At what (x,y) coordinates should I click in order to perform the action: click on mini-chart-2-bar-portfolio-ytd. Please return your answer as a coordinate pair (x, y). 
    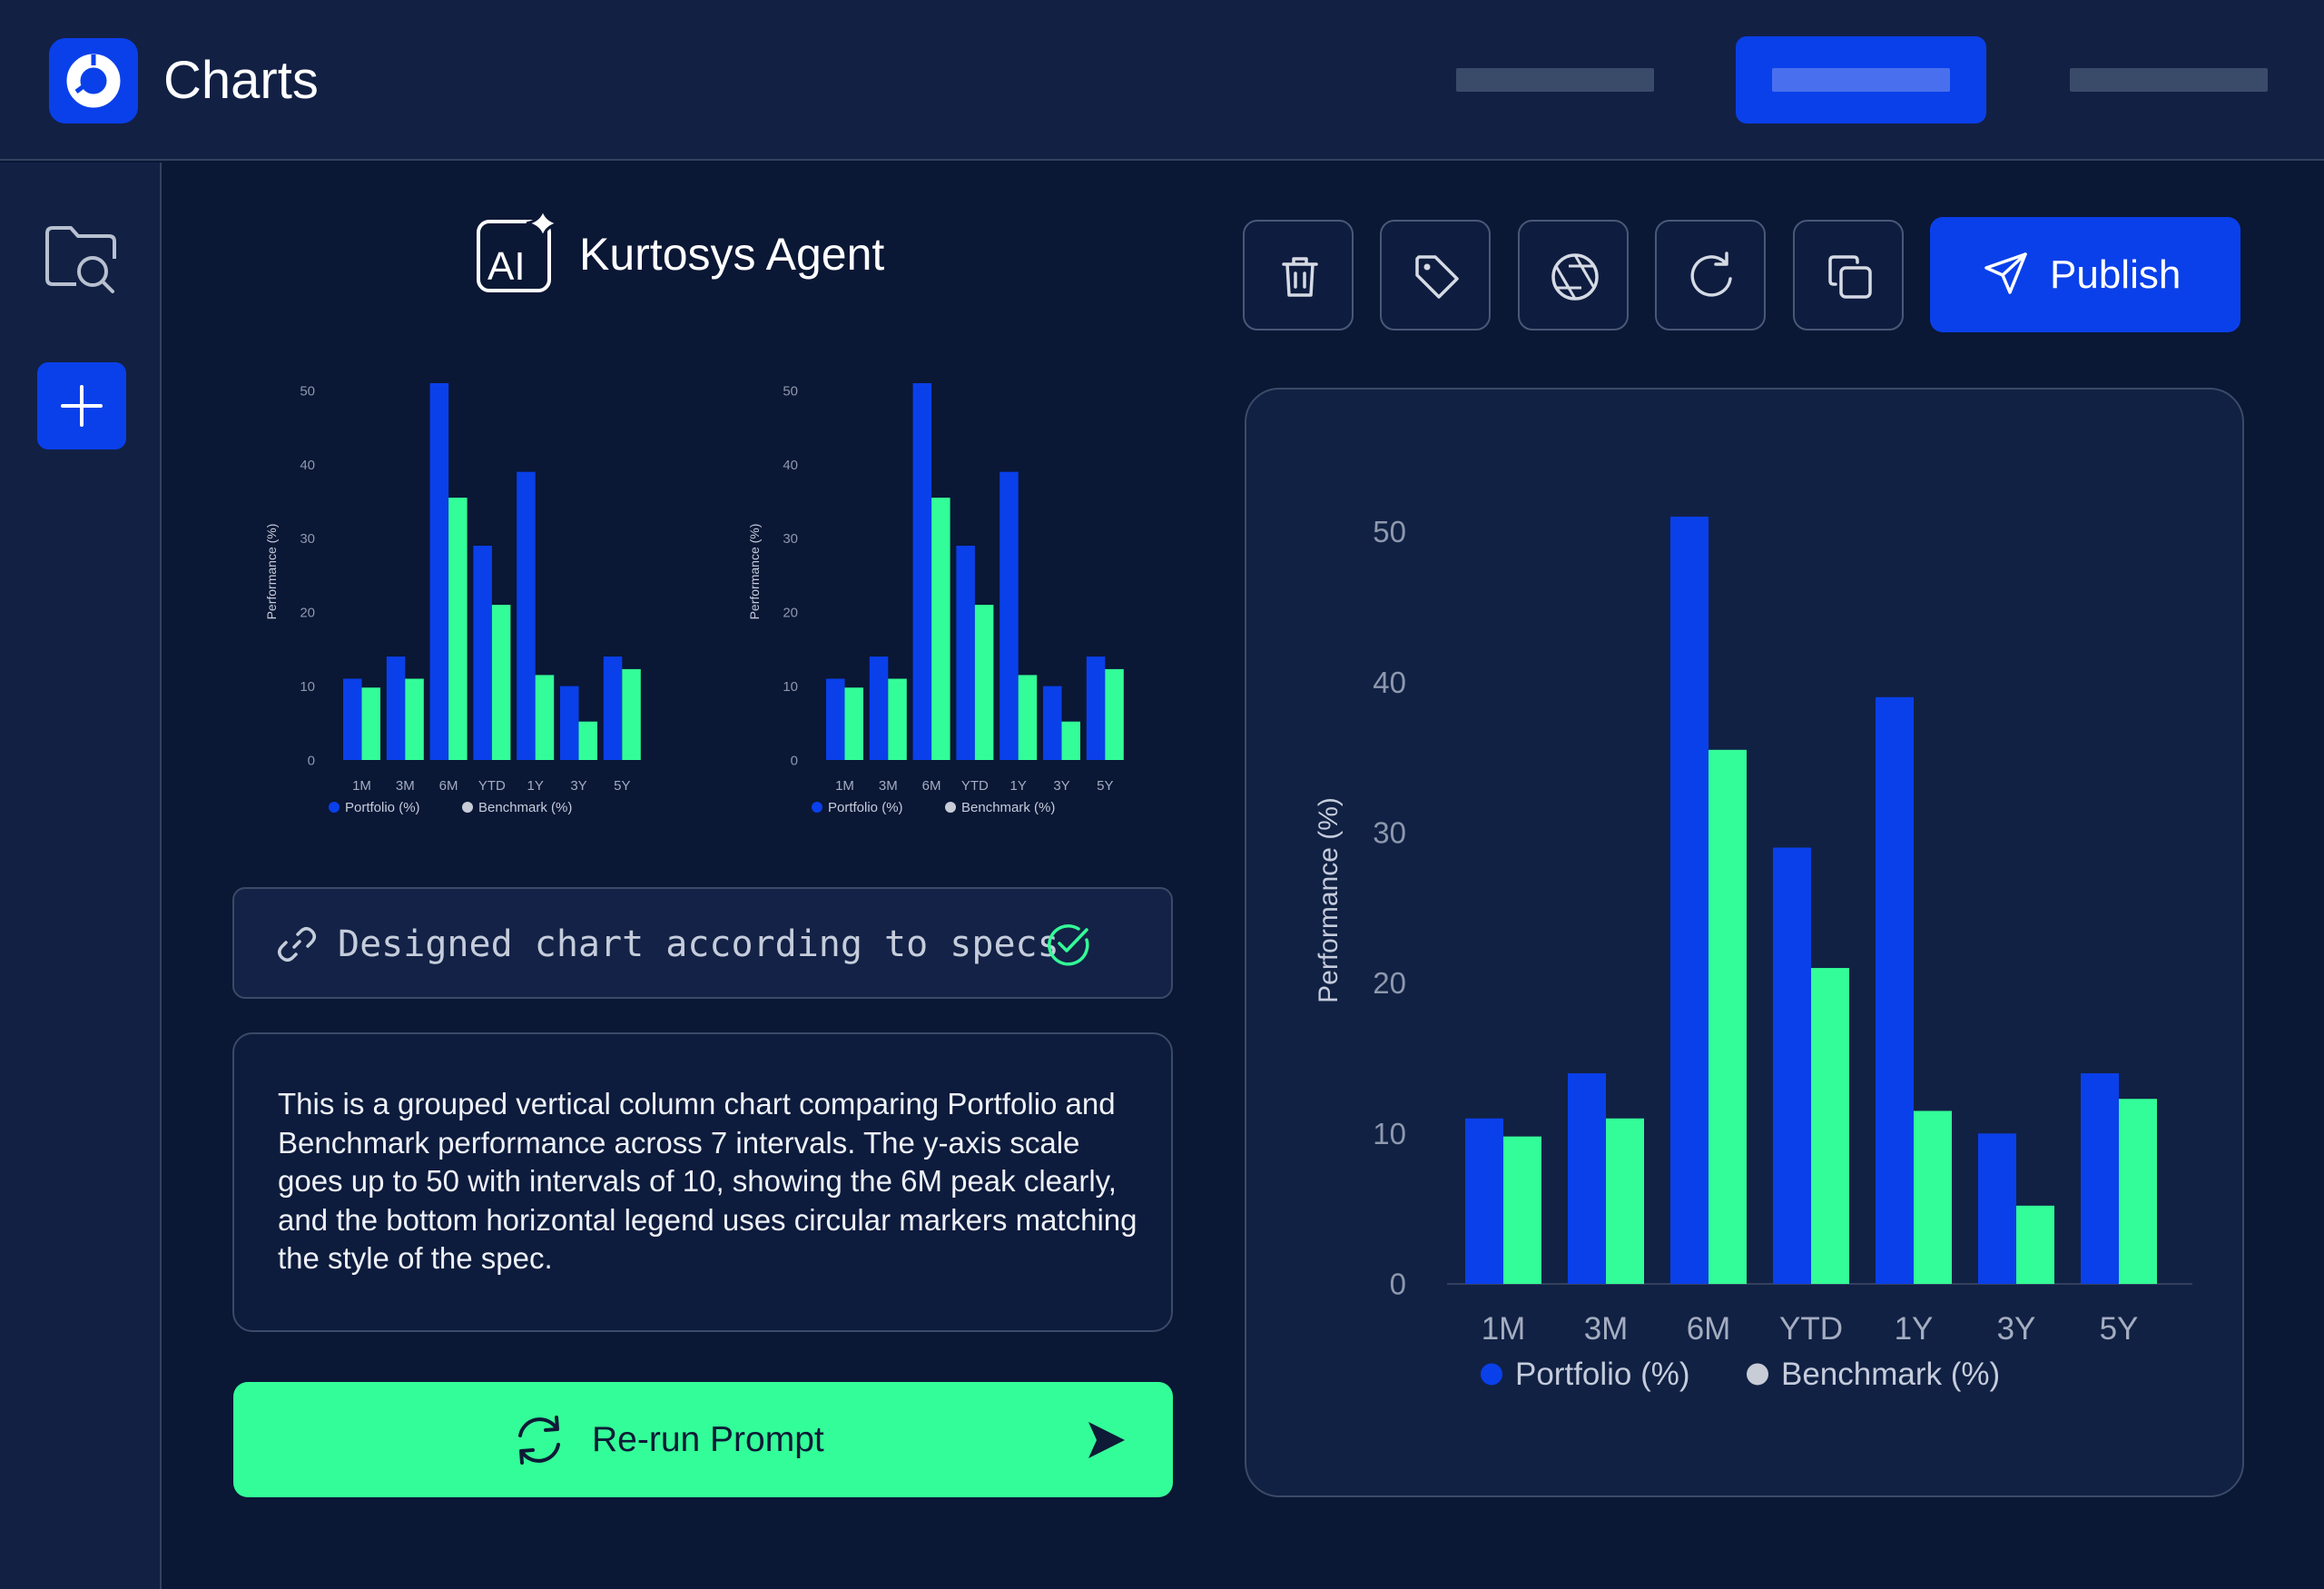
    Looking at the image, I should click on (965, 653).